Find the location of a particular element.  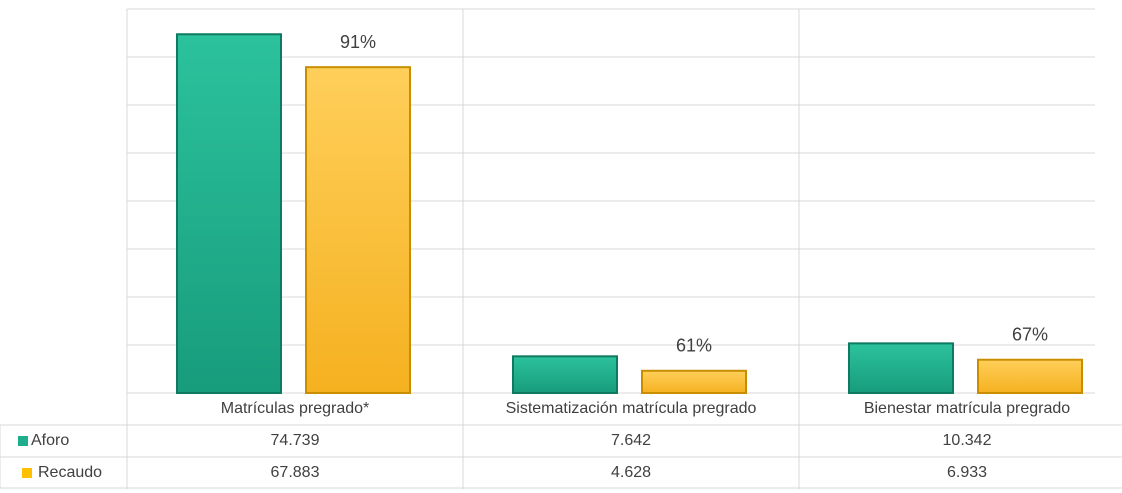

x-tick-label: Bienestar matrícula pregrado is located at coordinates (967, 408).